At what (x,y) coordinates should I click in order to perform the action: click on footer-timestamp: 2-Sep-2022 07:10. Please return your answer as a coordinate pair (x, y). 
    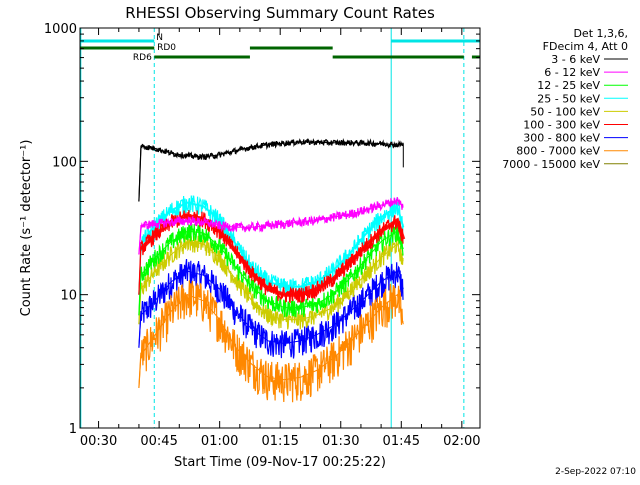
    Looking at the image, I should click on (595, 472).